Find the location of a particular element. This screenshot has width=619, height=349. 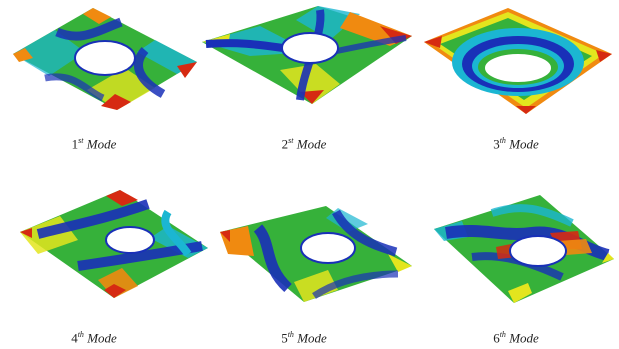

mode-5-word: Mode is located at coordinates (312, 338).